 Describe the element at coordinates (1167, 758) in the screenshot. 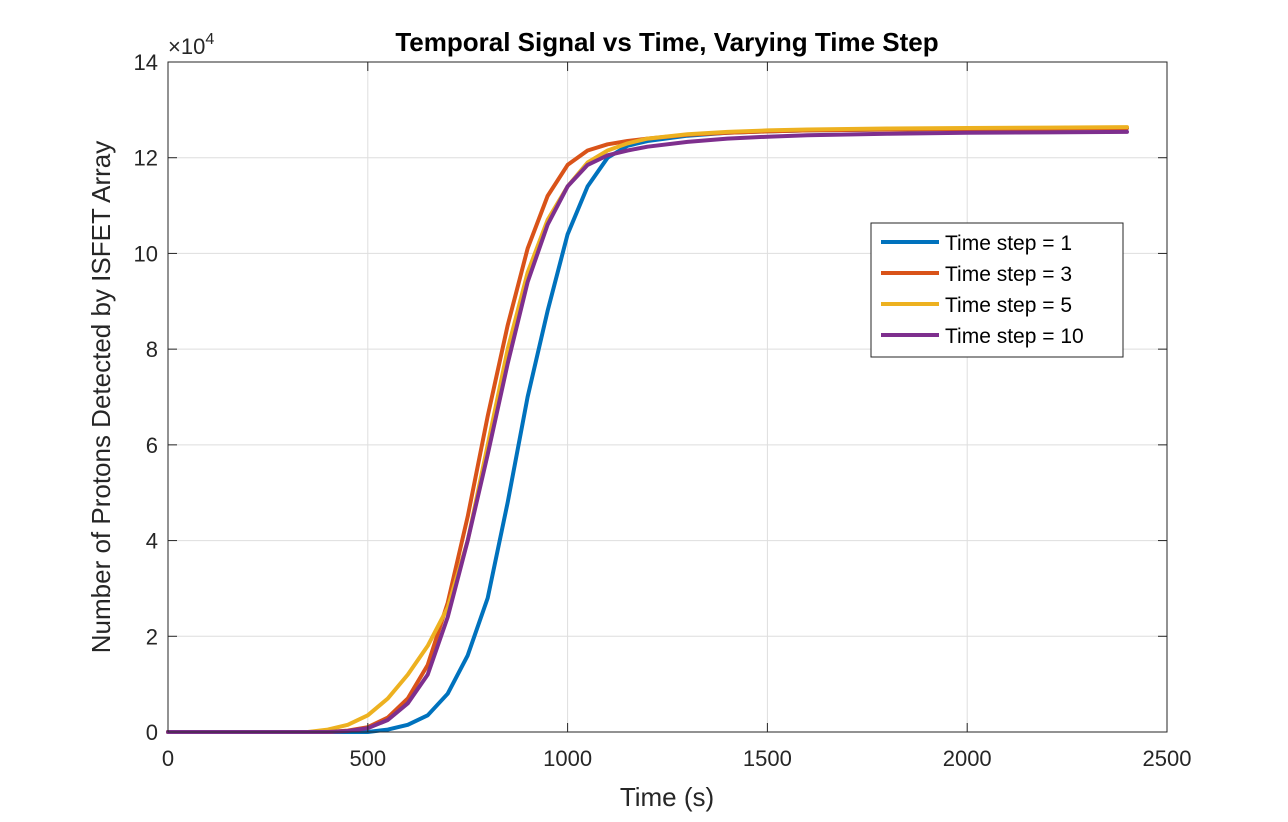

I see `x-tick-label: 2500` at that location.